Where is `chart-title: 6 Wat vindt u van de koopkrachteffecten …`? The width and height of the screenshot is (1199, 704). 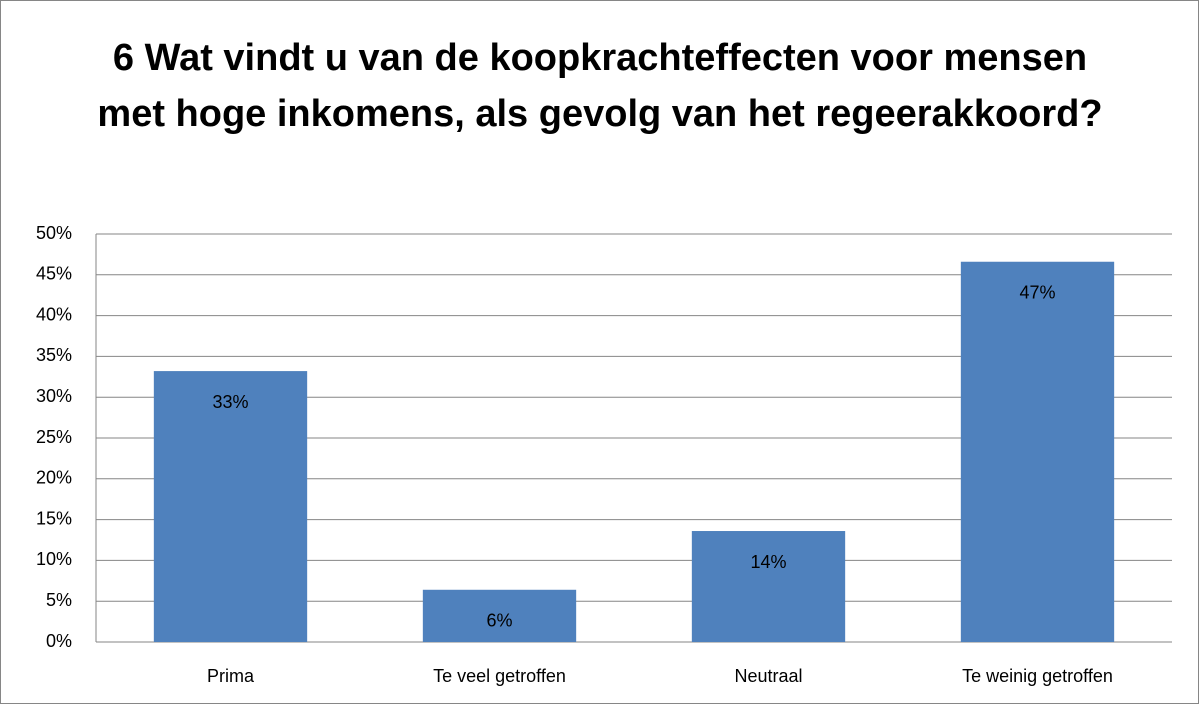
chart-title: 6 Wat vindt u van de koopkrachteffecten … is located at coordinates (600, 86).